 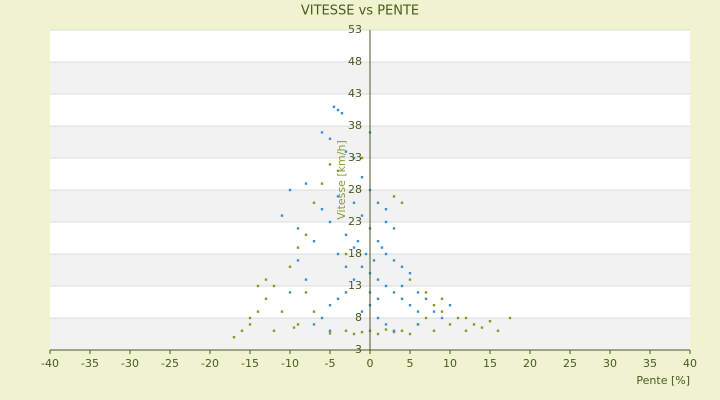 I want to click on x-axis-title: Pente [%], so click(x=663, y=380).